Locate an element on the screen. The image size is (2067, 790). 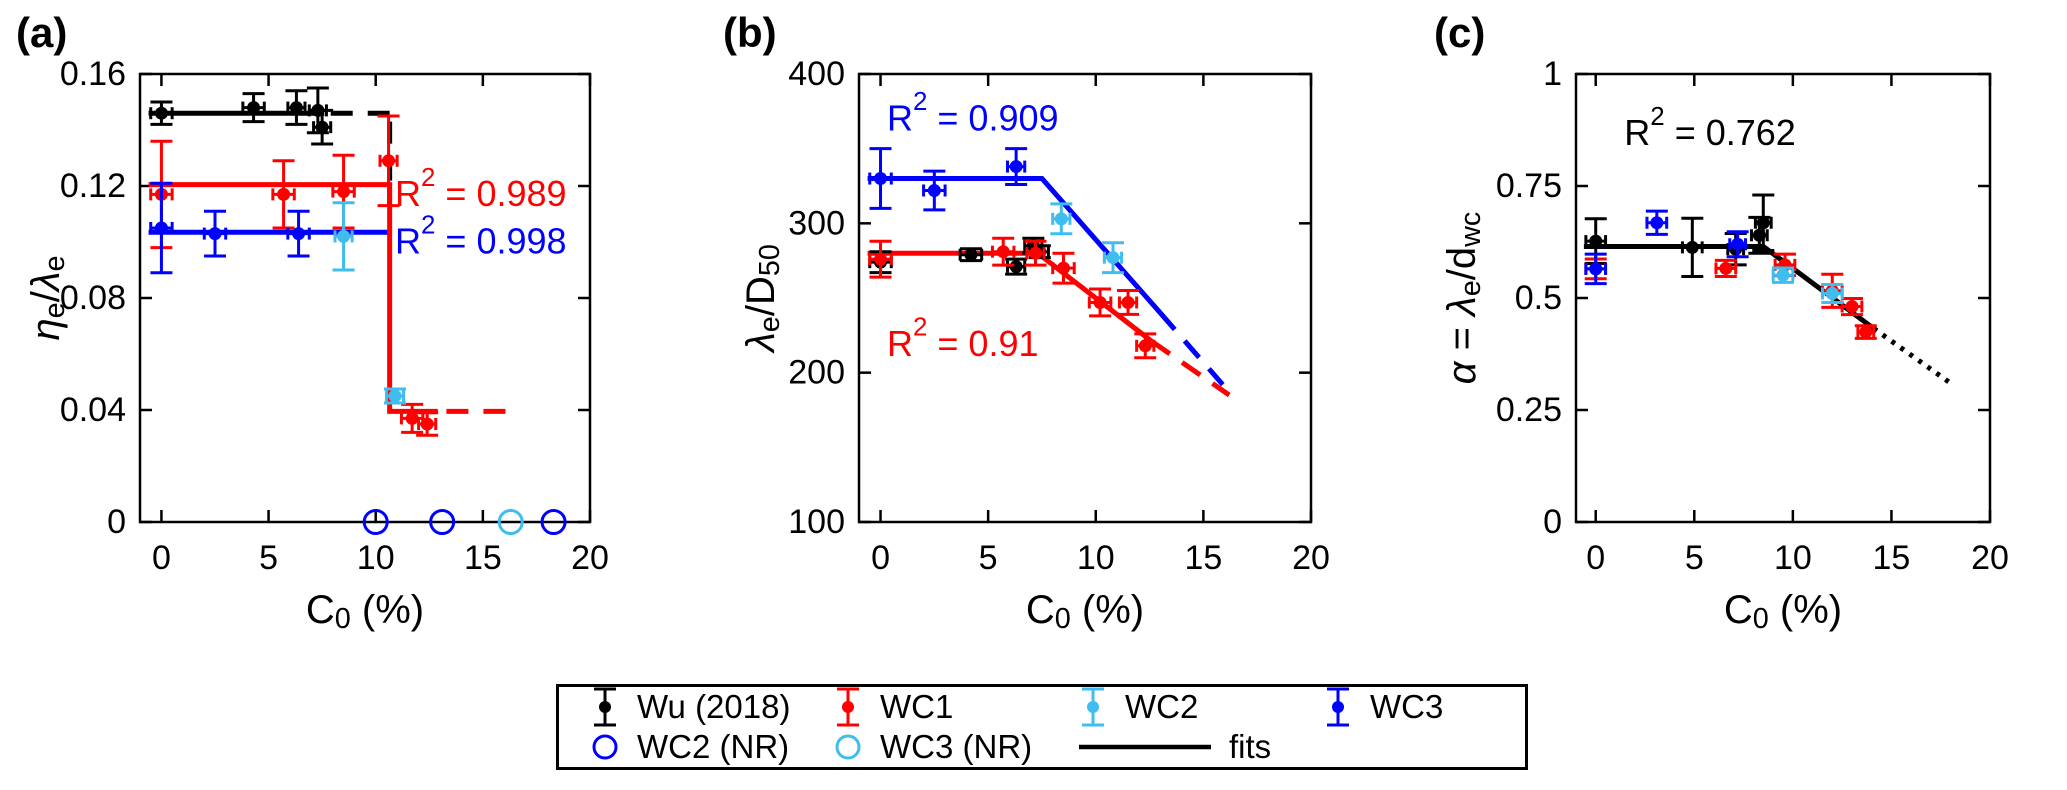
y-tick-label: 100 is located at coordinates (816, 522).